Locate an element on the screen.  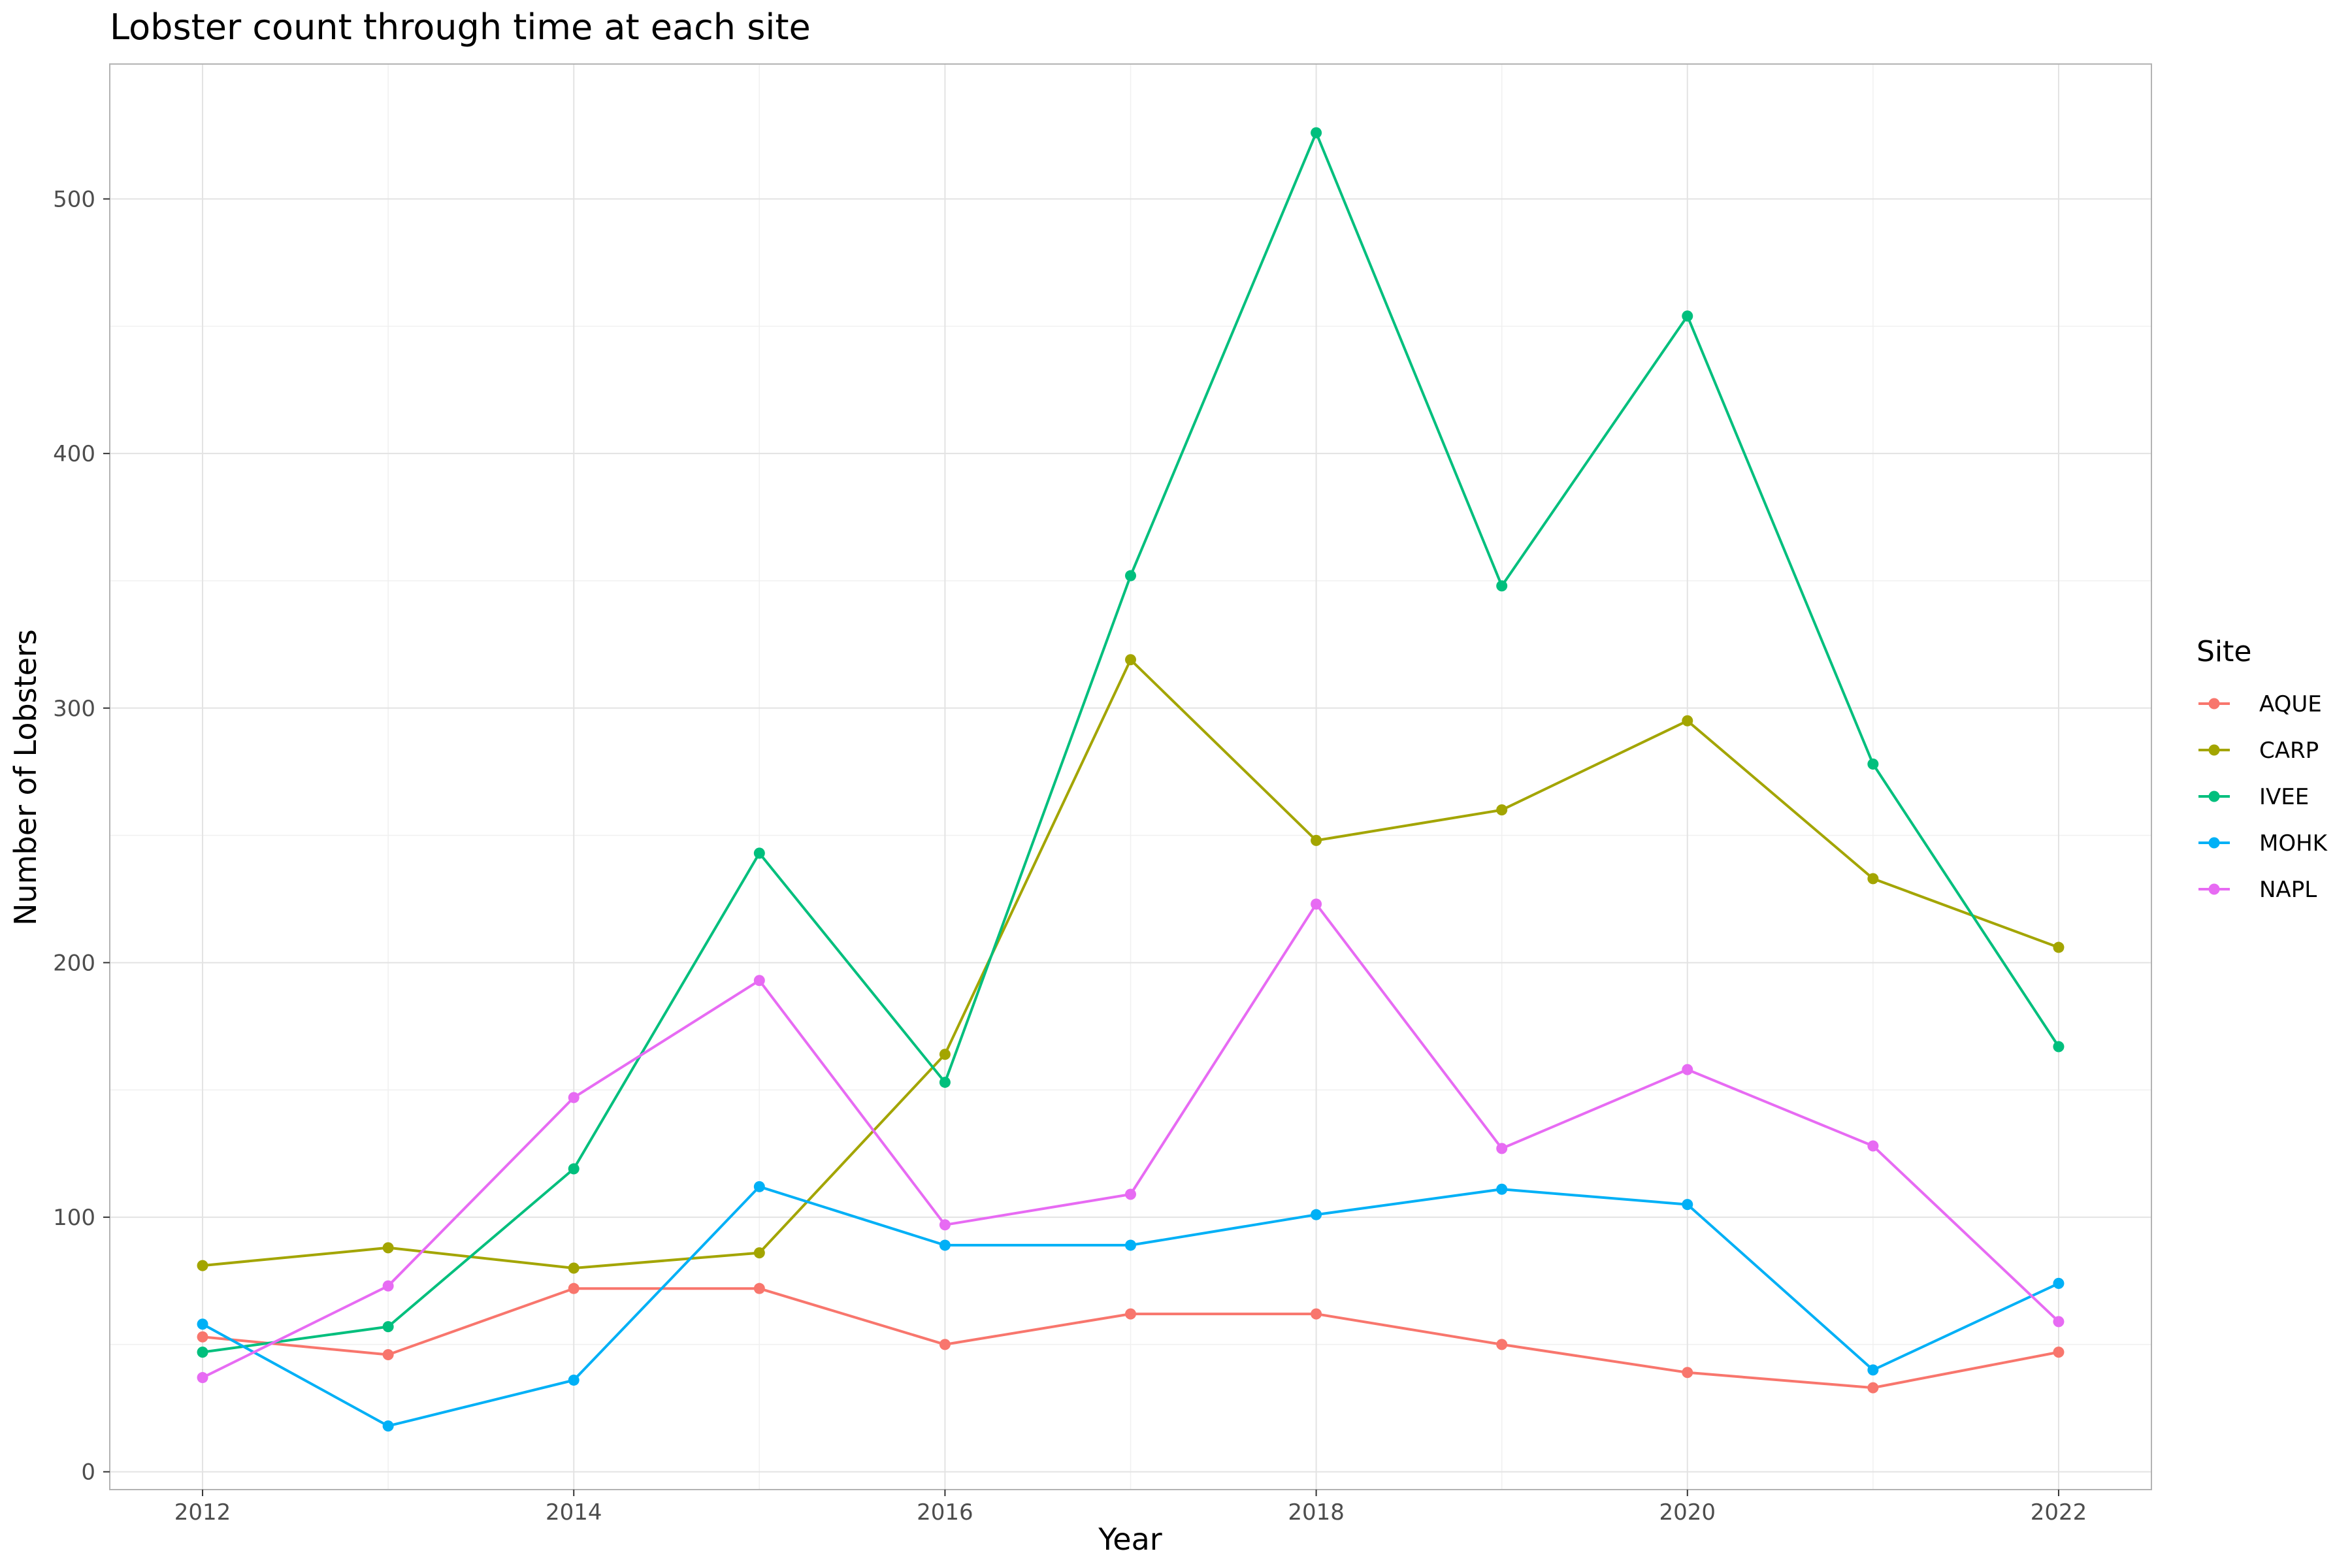
legend-label: CARP is located at coordinates (2289, 751).